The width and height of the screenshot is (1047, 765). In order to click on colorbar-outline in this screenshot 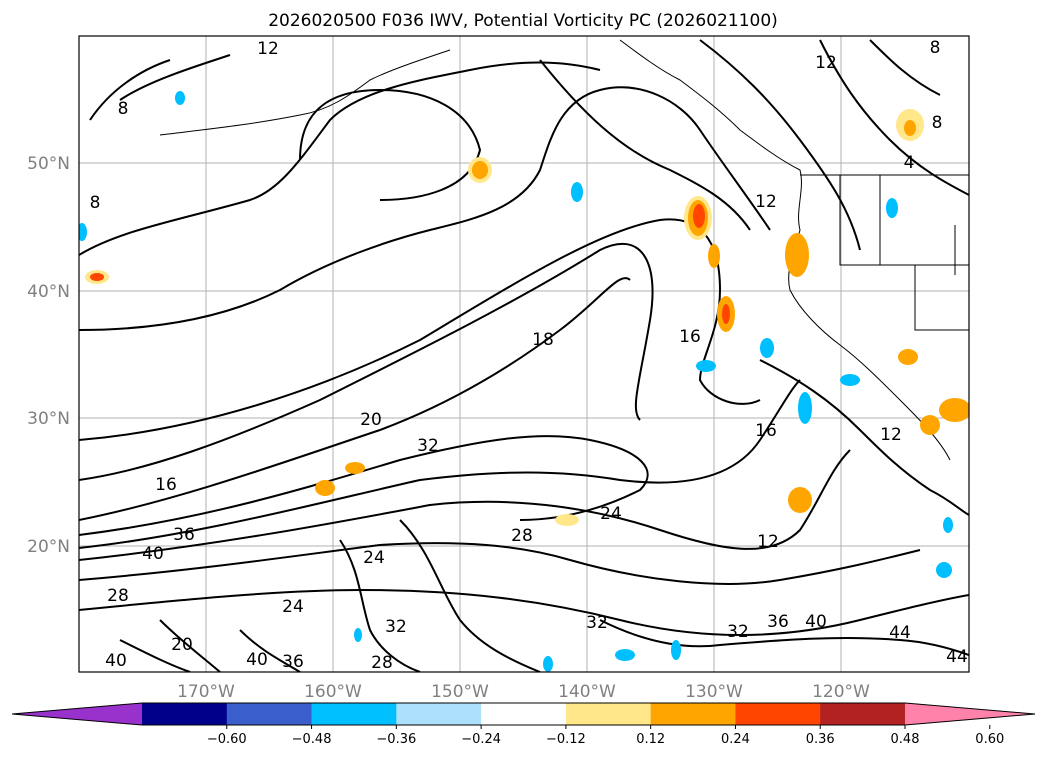, I will do `click(523, 714)`.